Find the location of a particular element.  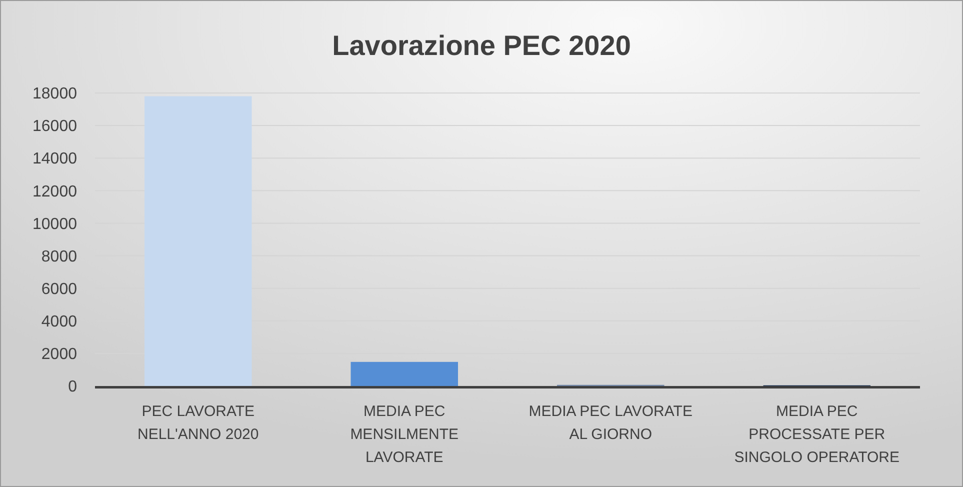

y-tick-label: 8000 is located at coordinates (59, 257).